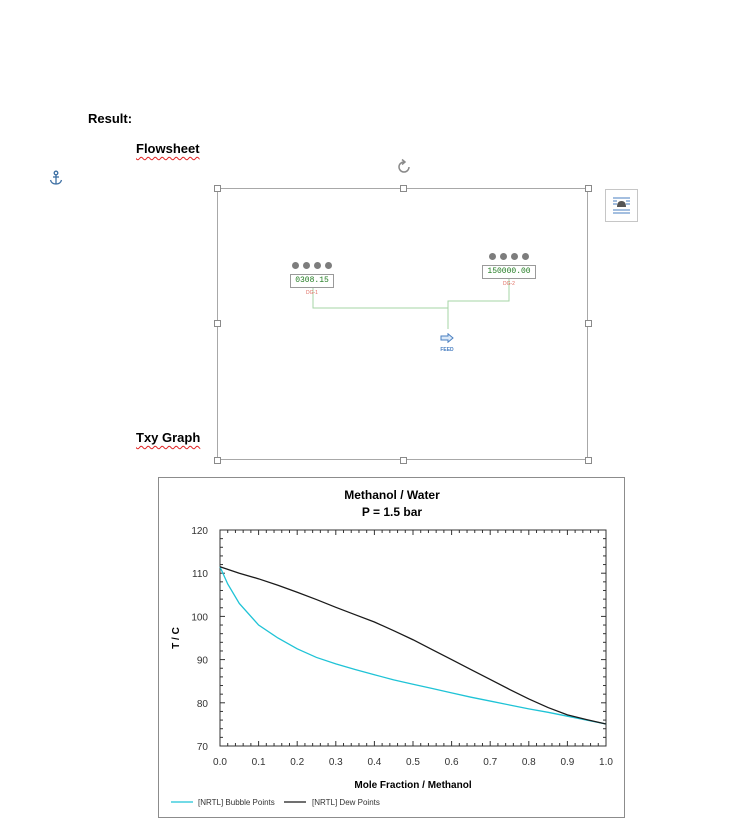 The height and width of the screenshot is (832, 752). I want to click on txy-graph-heading: Txy Graph, so click(168, 437).